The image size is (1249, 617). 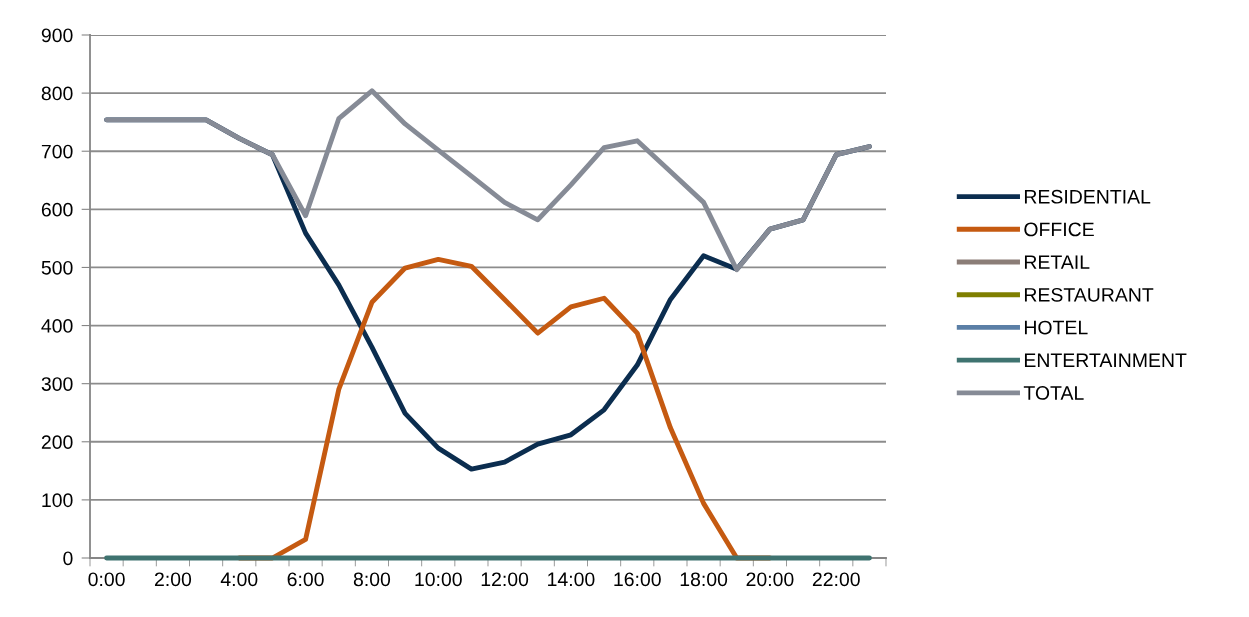 I want to click on y-tick-label: 100, so click(x=57, y=500).